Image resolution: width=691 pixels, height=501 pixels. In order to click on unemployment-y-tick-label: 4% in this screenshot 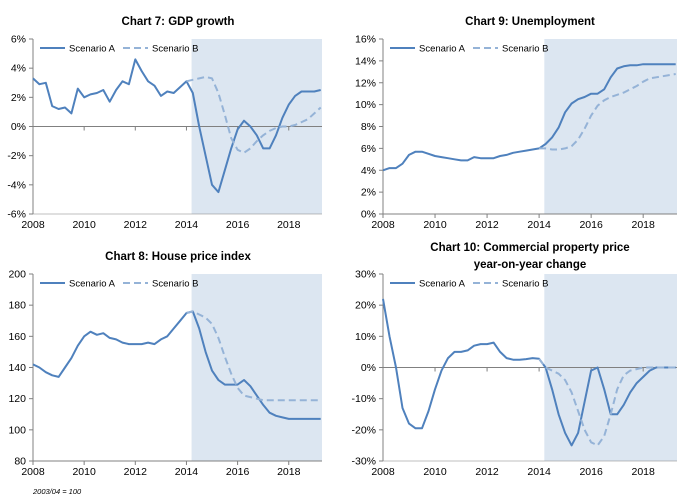, I will do `click(368, 171)`.